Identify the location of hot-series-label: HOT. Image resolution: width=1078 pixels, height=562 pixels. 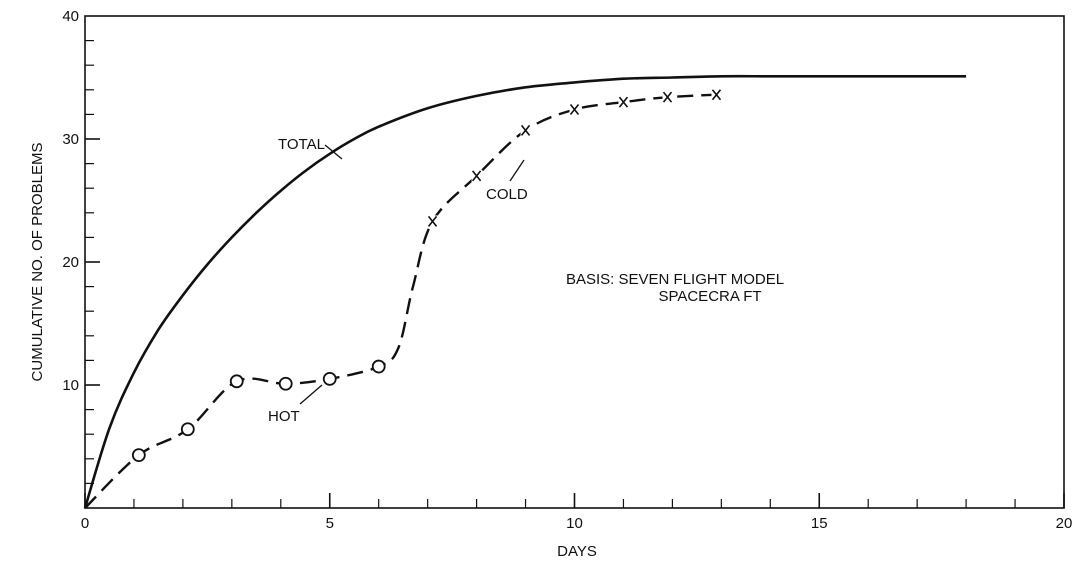
(284, 416).